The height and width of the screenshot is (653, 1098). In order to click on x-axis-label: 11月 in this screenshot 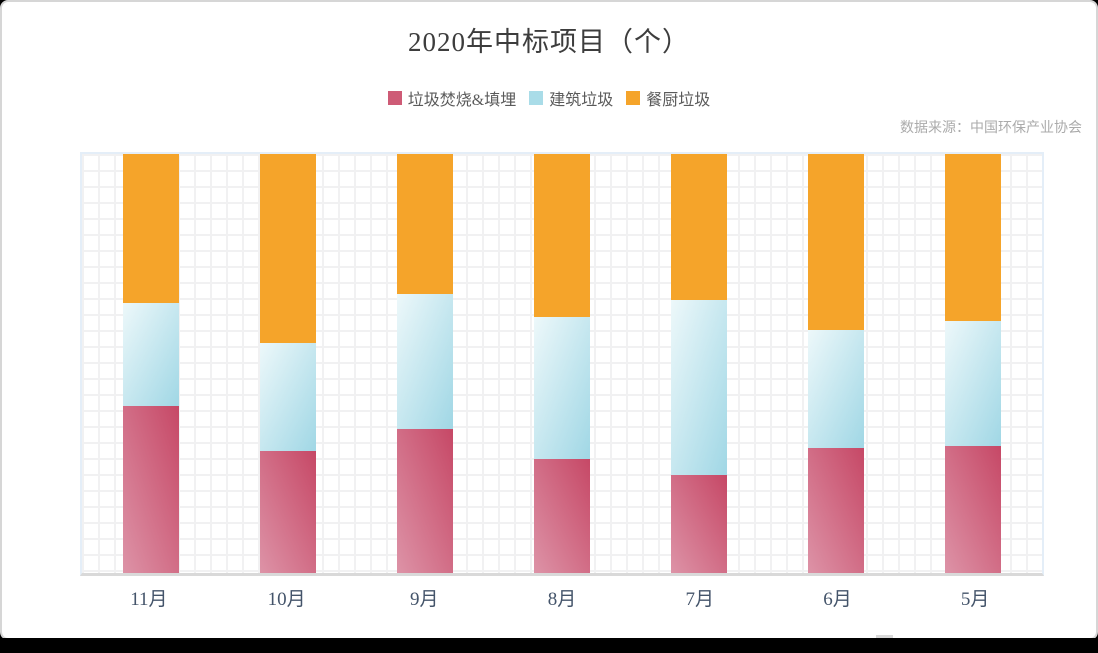, I will do `click(149, 599)`.